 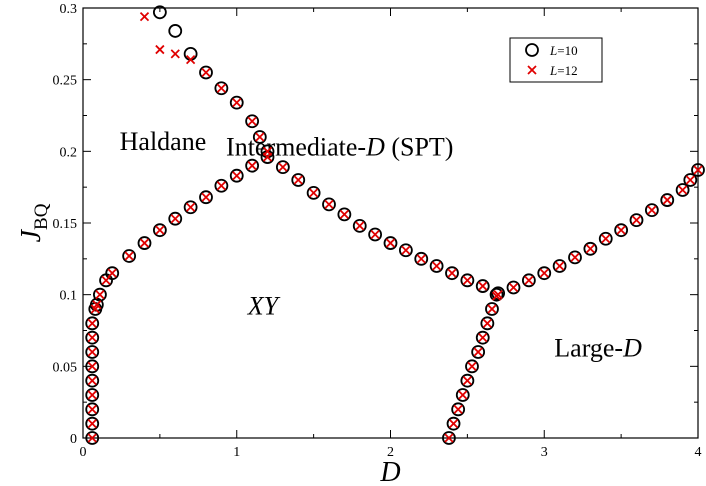 I want to click on phase-label-prefix: Intermediate-, so click(x=296, y=147).